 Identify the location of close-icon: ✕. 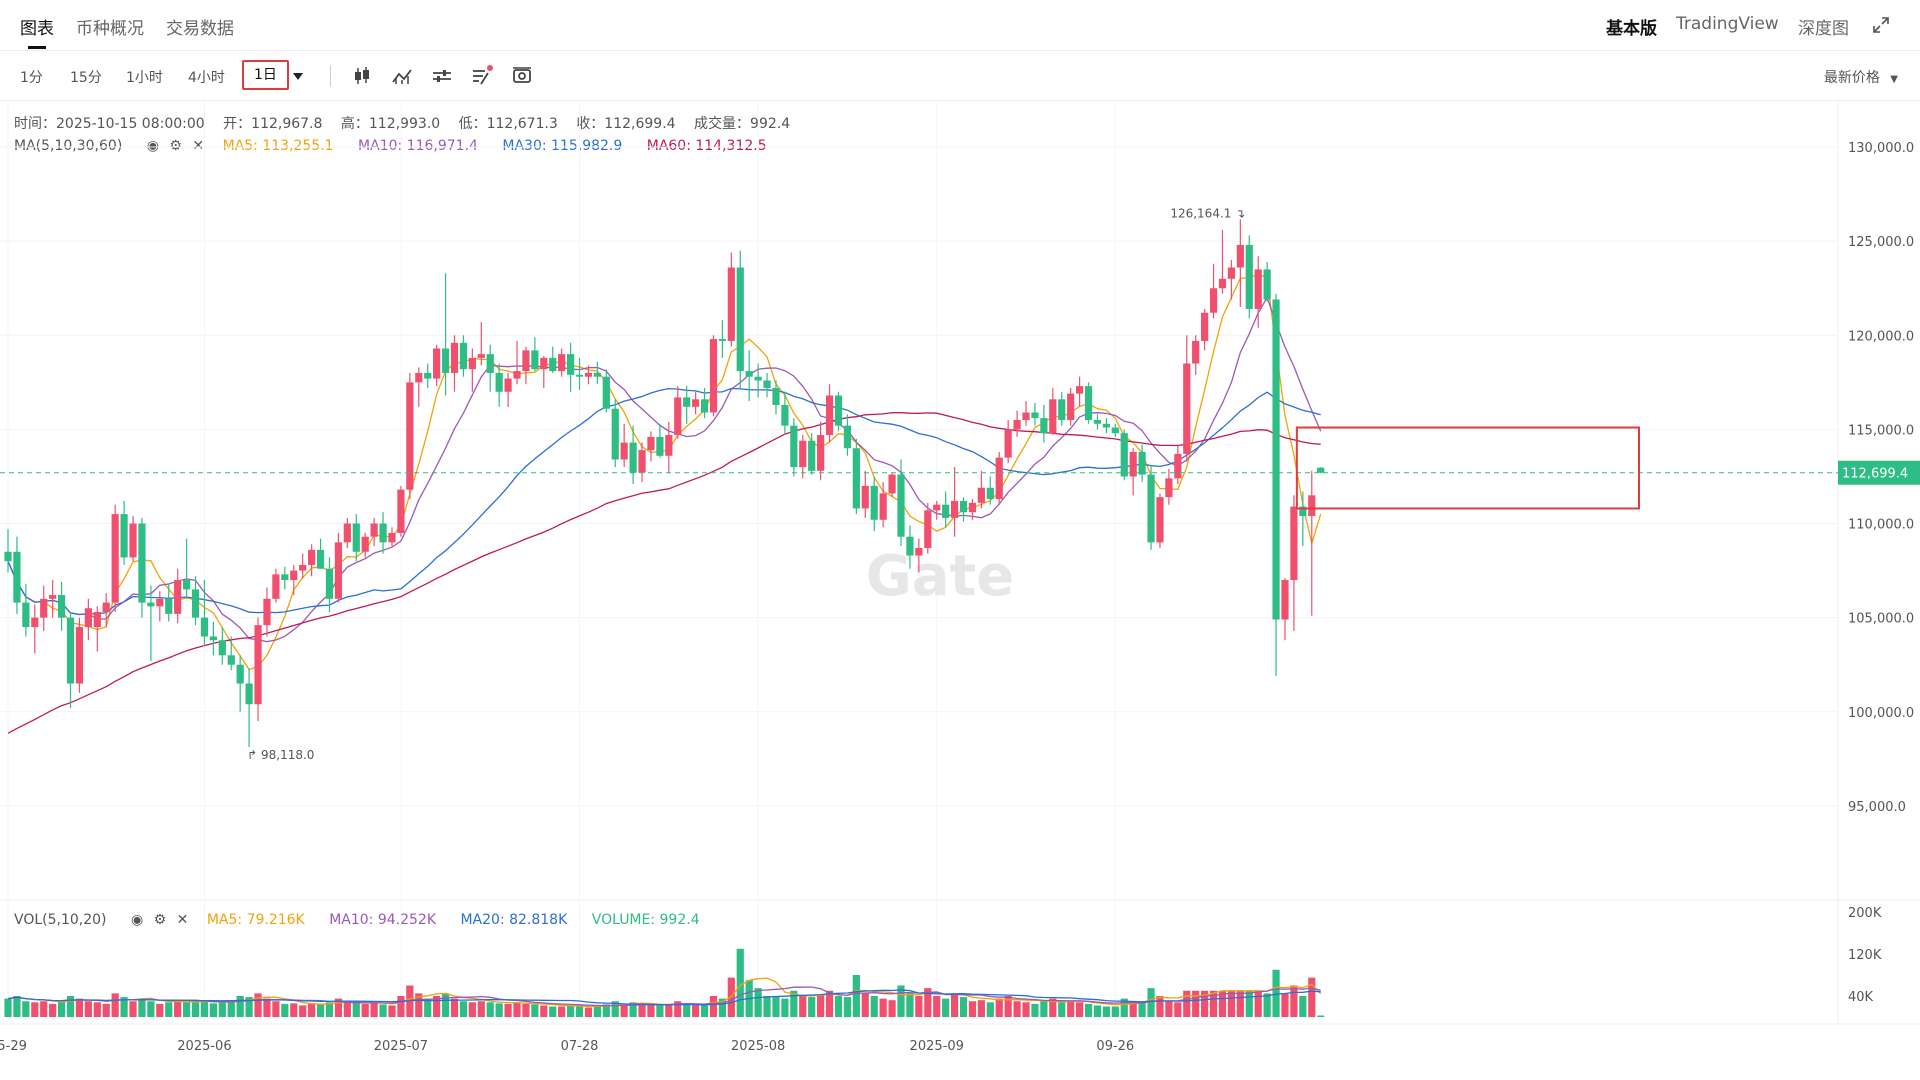
(198, 146).